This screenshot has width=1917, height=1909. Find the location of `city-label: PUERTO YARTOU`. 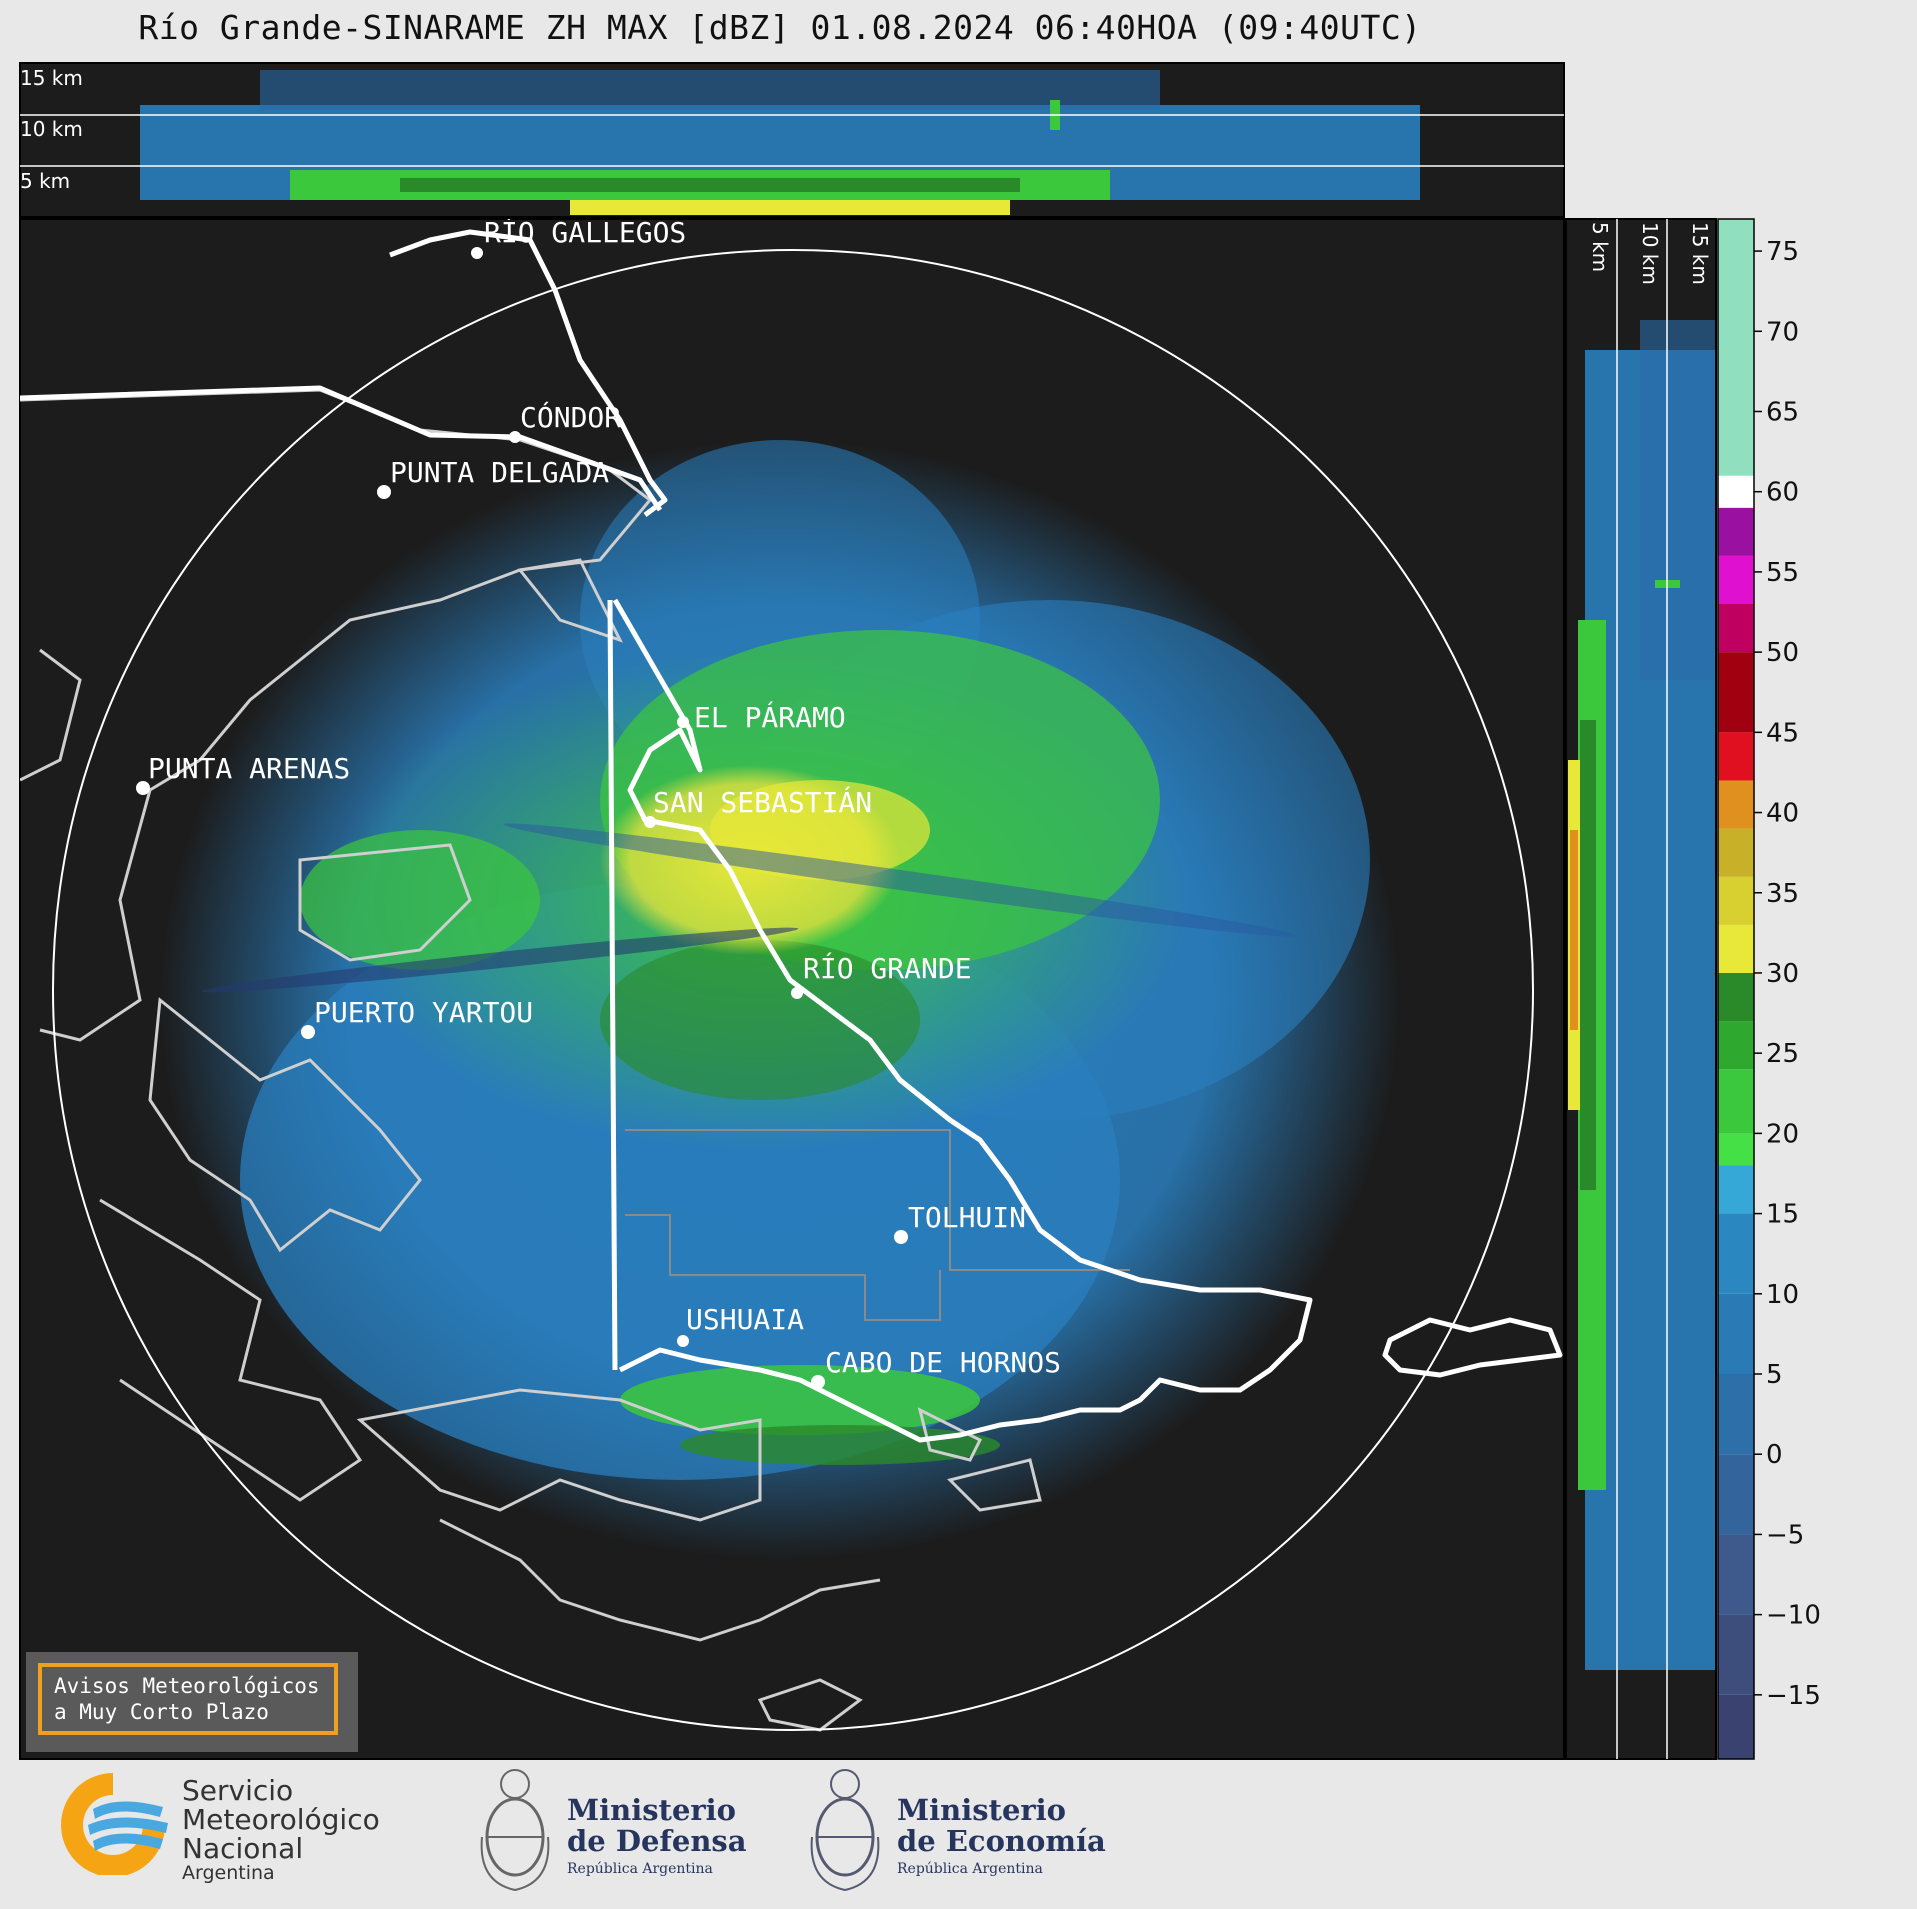

city-label: PUERTO YARTOU is located at coordinates (423, 1012).